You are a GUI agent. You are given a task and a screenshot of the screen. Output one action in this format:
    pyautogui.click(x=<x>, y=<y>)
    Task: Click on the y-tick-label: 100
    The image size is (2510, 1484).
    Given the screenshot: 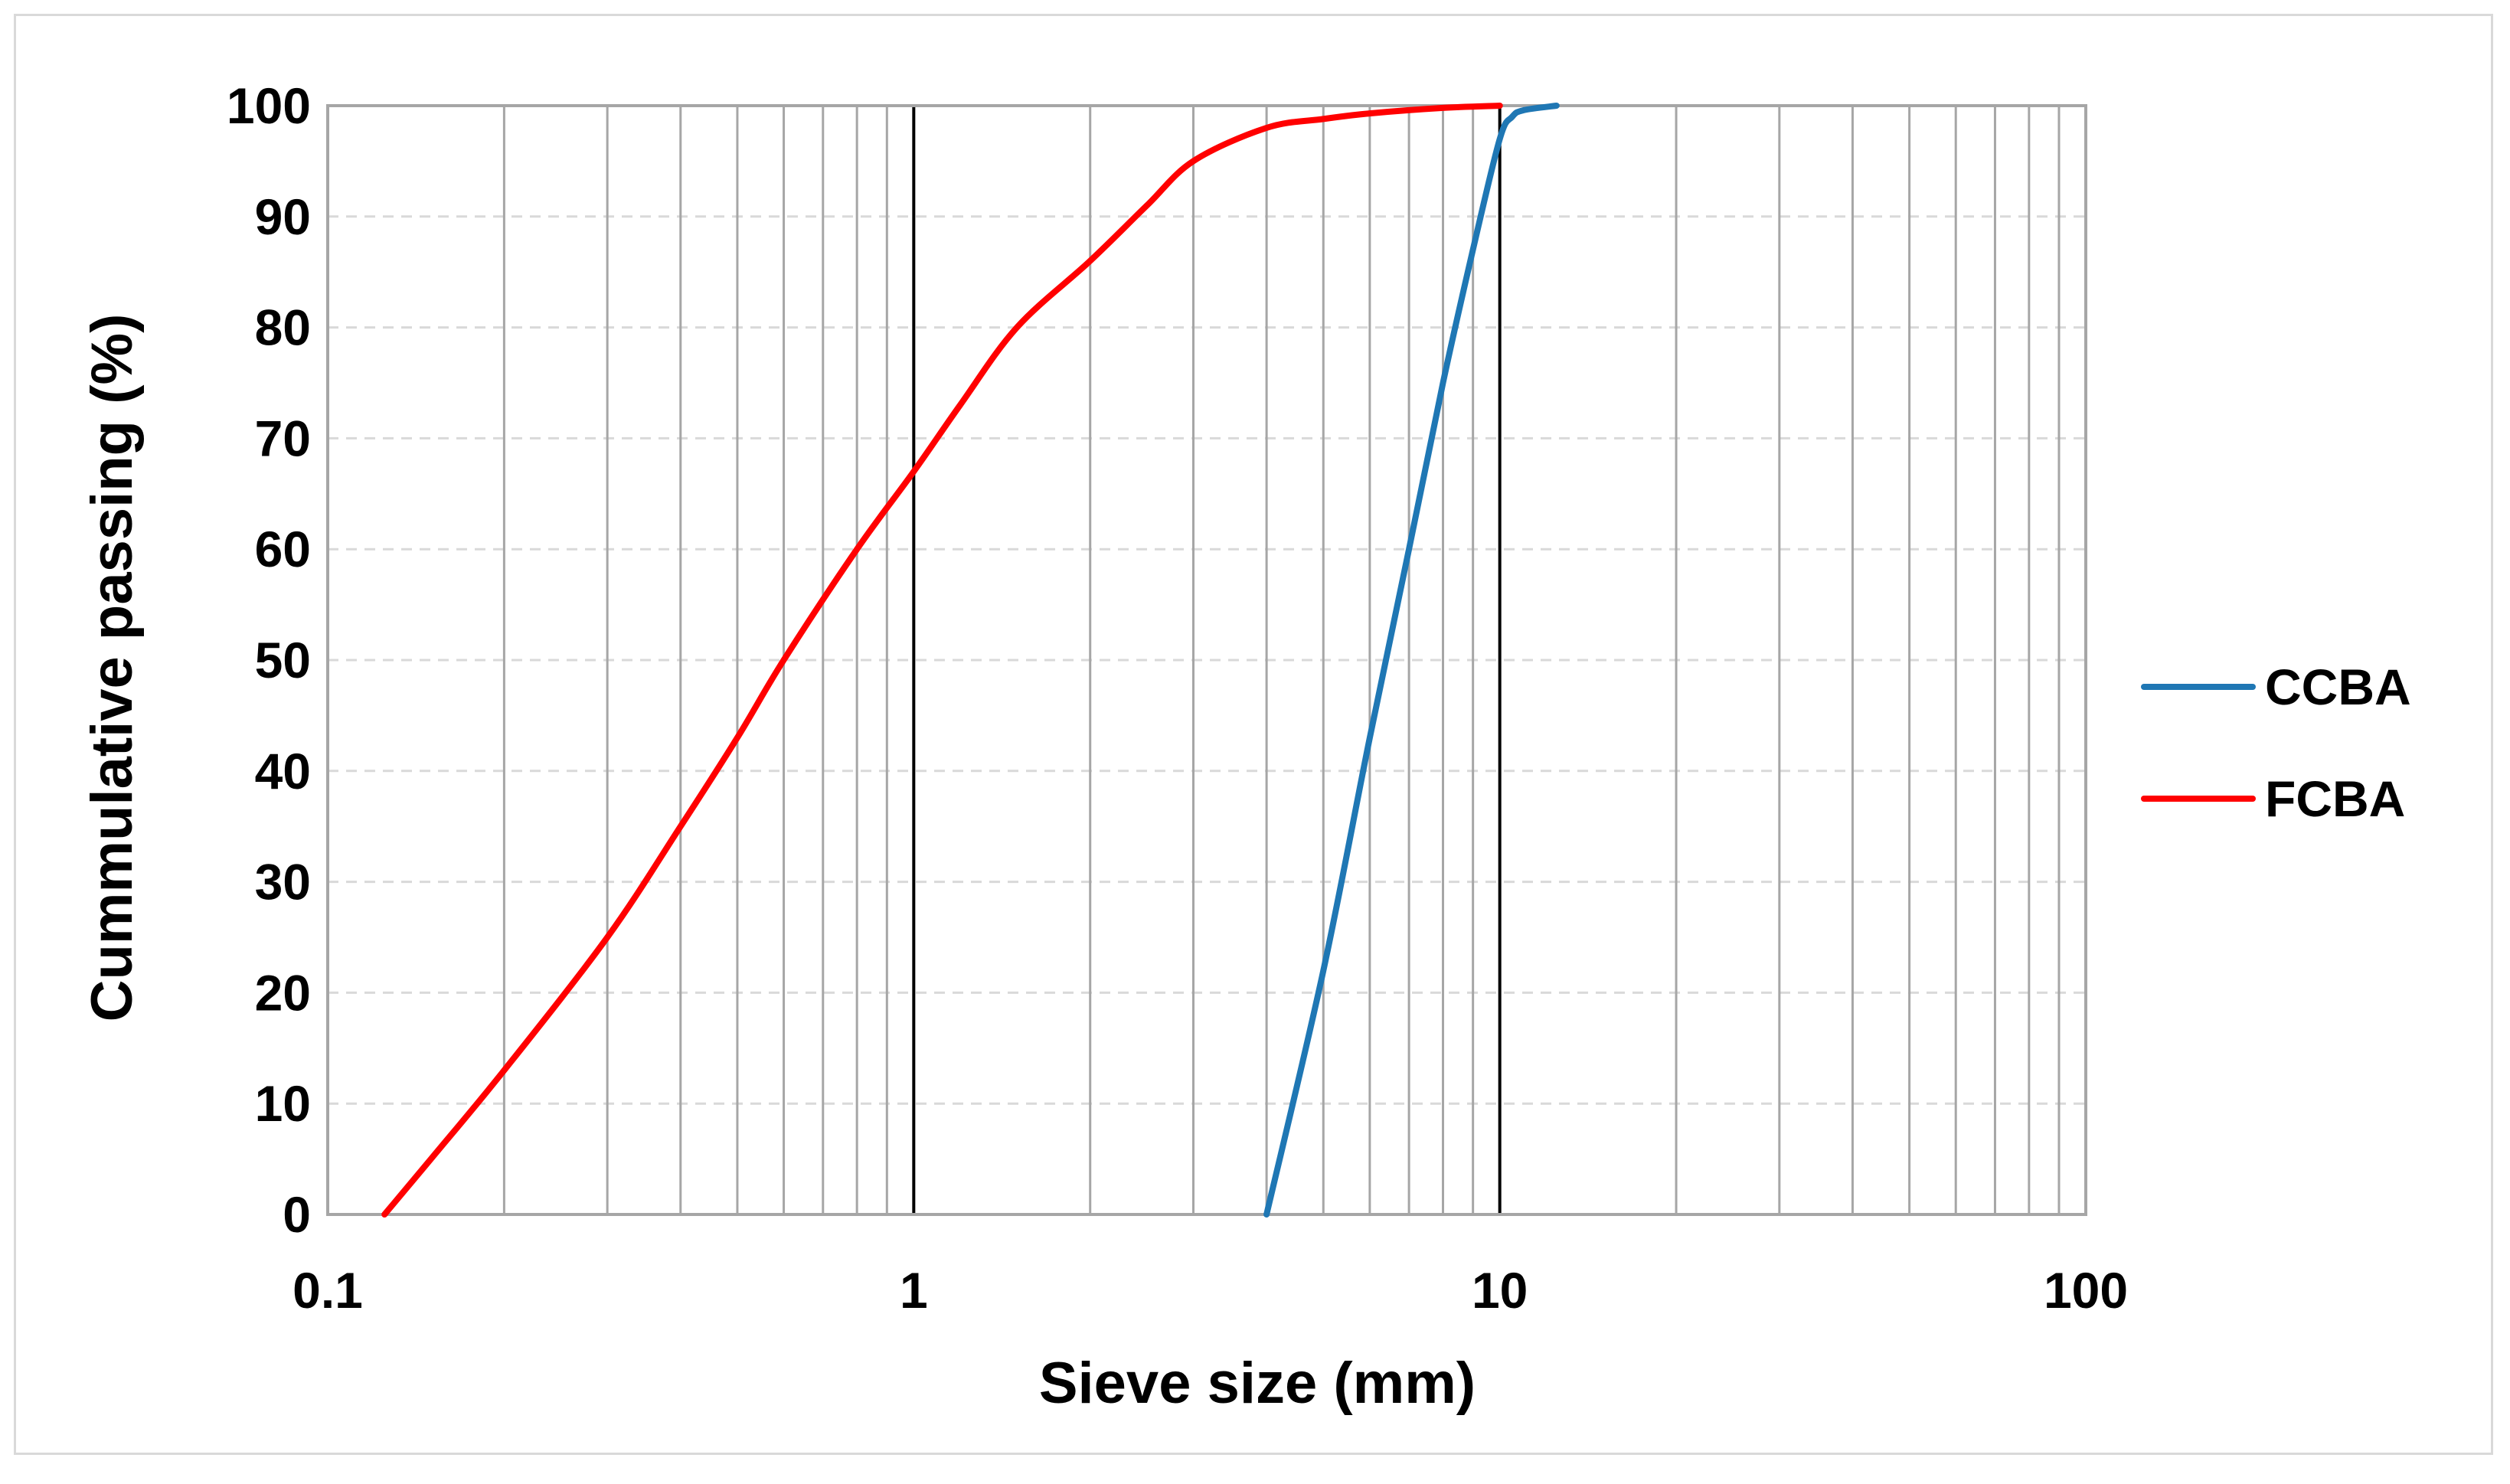 What is the action you would take?
    pyautogui.click(x=269, y=105)
    